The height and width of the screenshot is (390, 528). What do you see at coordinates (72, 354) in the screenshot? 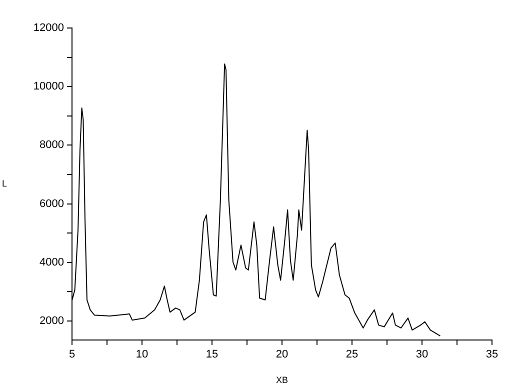
I see `x-tick-label: 5` at bounding box center [72, 354].